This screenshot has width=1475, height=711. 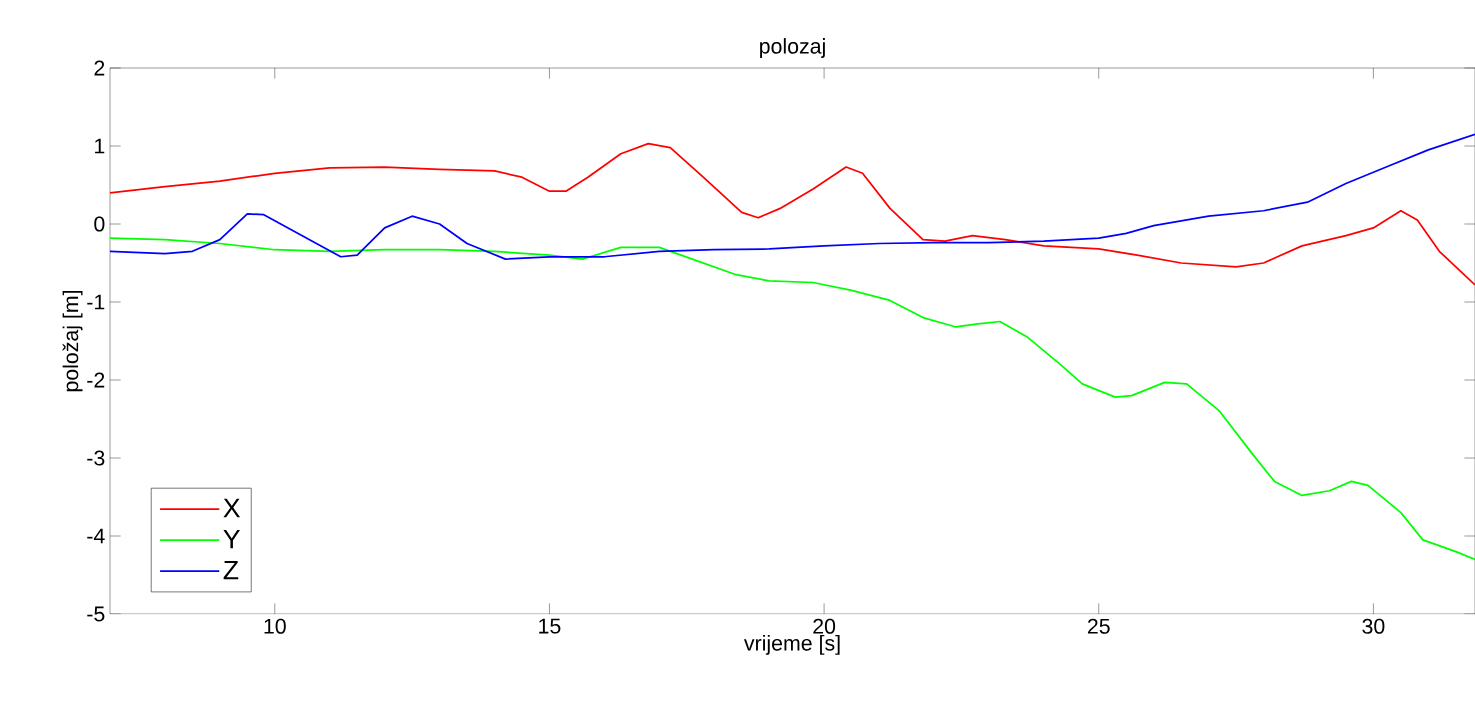 I want to click on y-tick-label: 1, so click(x=100, y=146).